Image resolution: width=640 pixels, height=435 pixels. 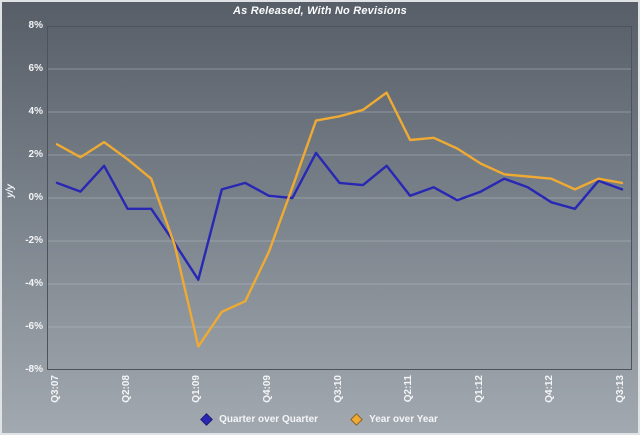 I want to click on legend-marker-quarter-over-quarter-icon, so click(x=207, y=419).